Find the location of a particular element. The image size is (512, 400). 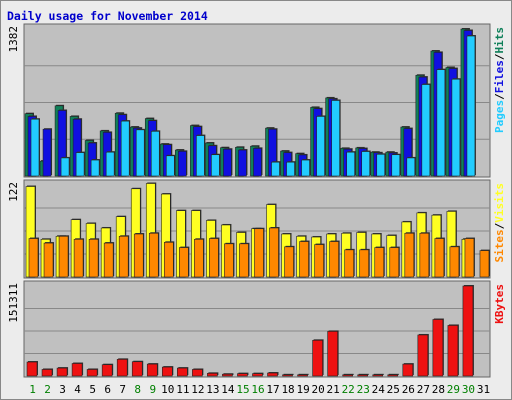

x-tick-label: 2 is located at coordinates (47, 389).